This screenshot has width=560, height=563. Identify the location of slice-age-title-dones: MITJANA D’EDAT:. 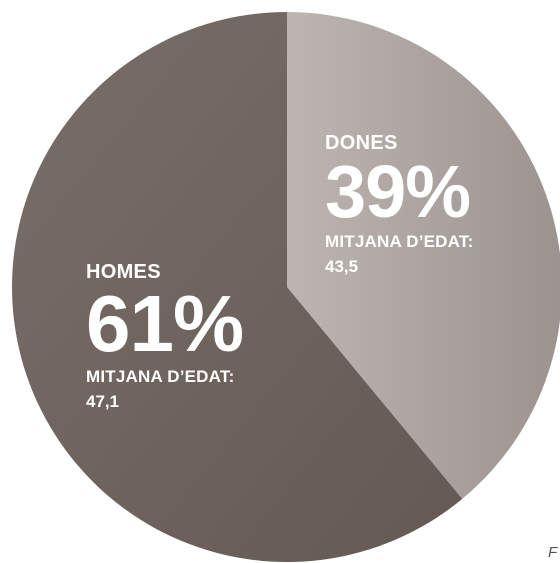
(399, 241).